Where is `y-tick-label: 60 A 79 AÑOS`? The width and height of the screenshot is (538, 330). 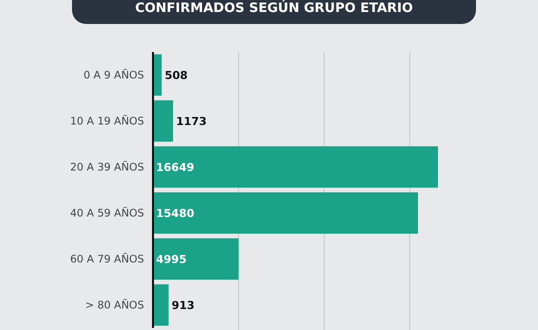
y-tick-label: 60 A 79 AÑOS is located at coordinates (107, 259).